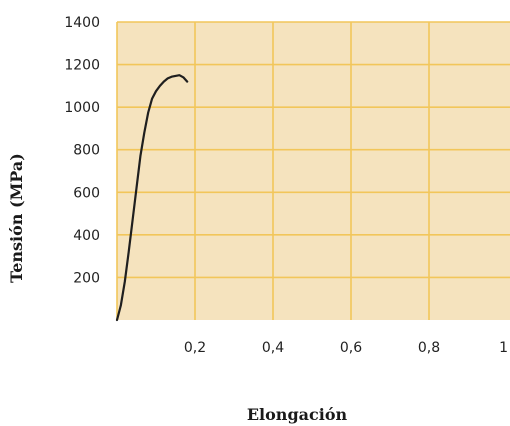 This screenshot has height=426, width=510. I want to click on y-tick-label: 600, so click(86, 193).